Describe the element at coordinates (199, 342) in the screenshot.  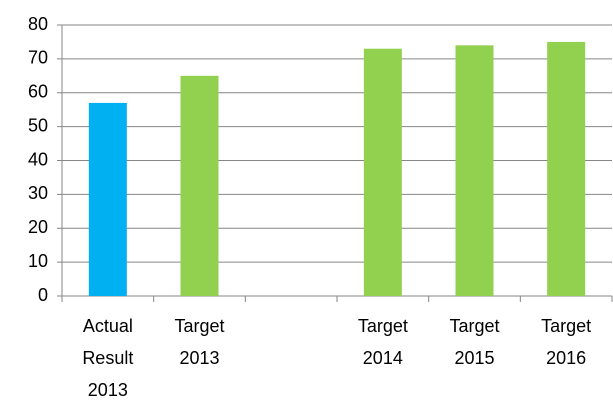
I see `x-tick-label: Target 2013` at that location.